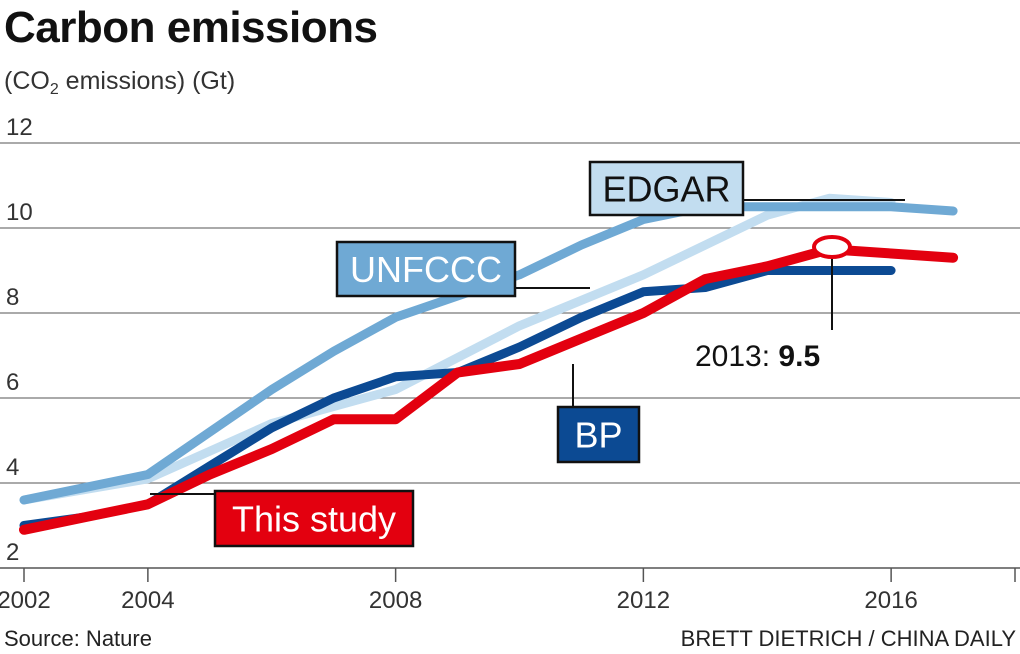  I want to click on y-tick-label: 8, so click(12, 297).